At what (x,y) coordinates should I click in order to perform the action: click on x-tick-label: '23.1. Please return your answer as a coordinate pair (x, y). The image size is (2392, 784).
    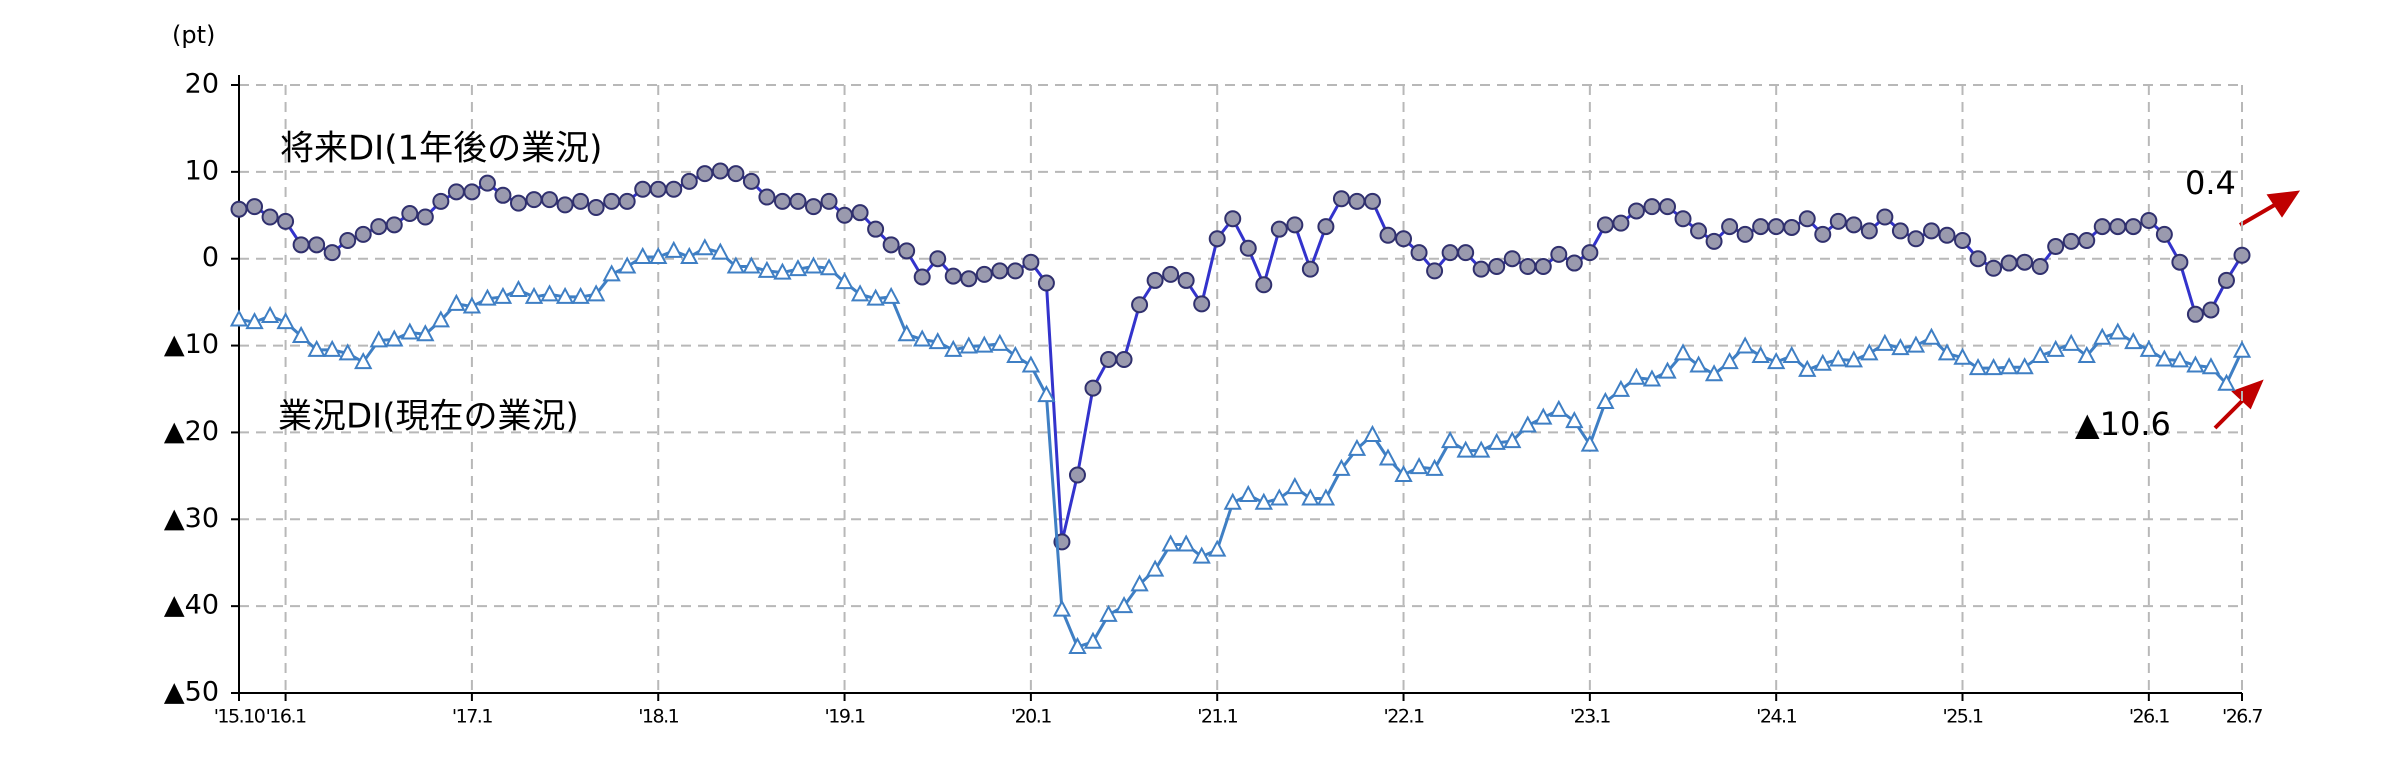
    Looking at the image, I should click on (1590, 717).